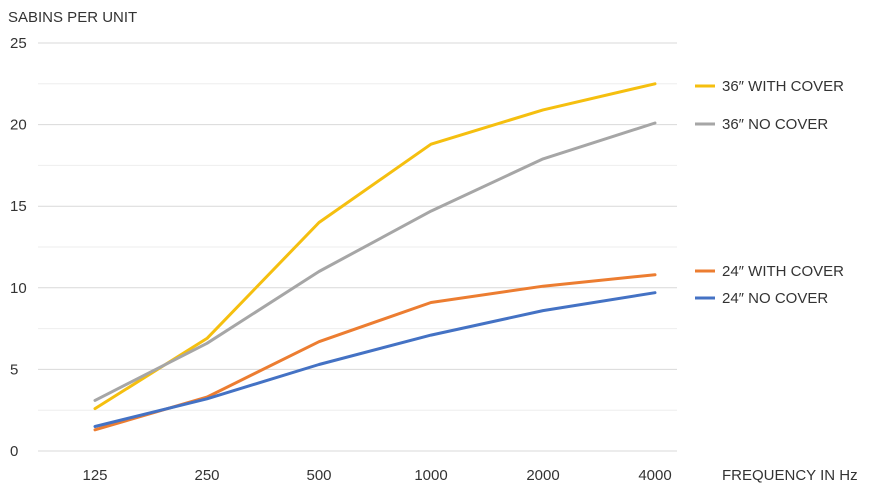  I want to click on y-tick-label: 25, so click(18, 43).